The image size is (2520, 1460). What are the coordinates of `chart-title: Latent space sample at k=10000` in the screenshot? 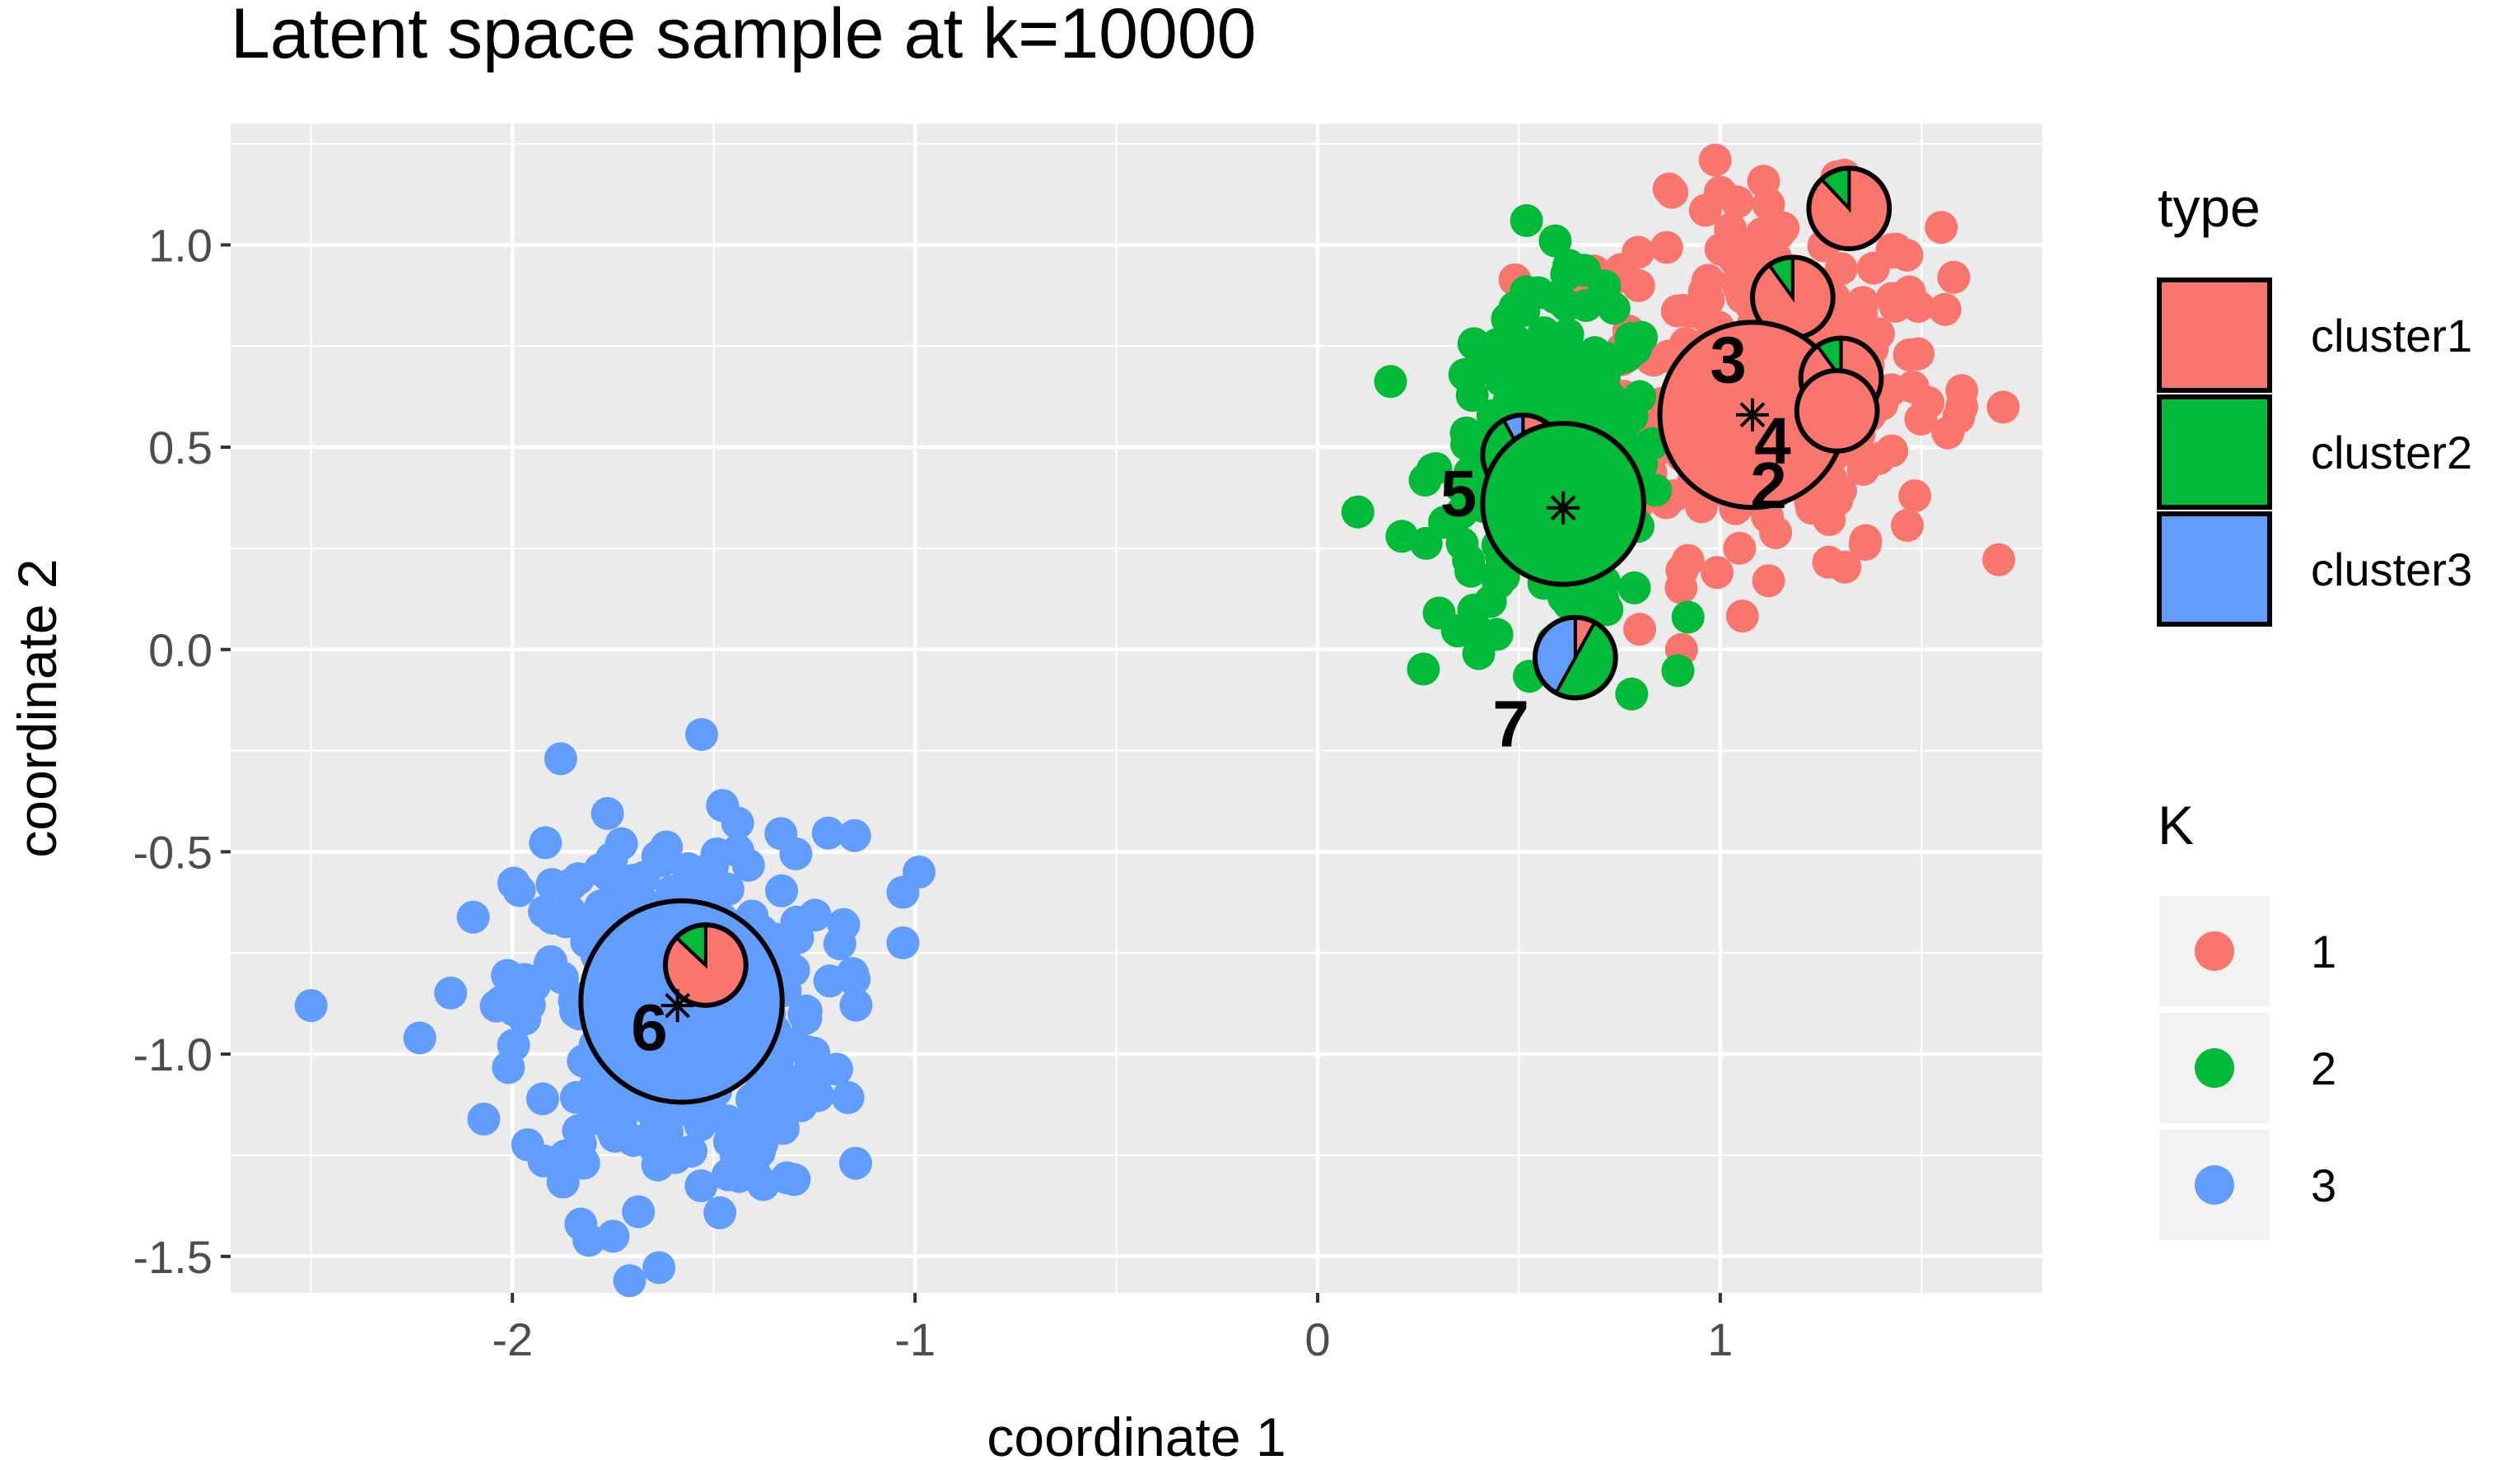 It's located at (744, 37).